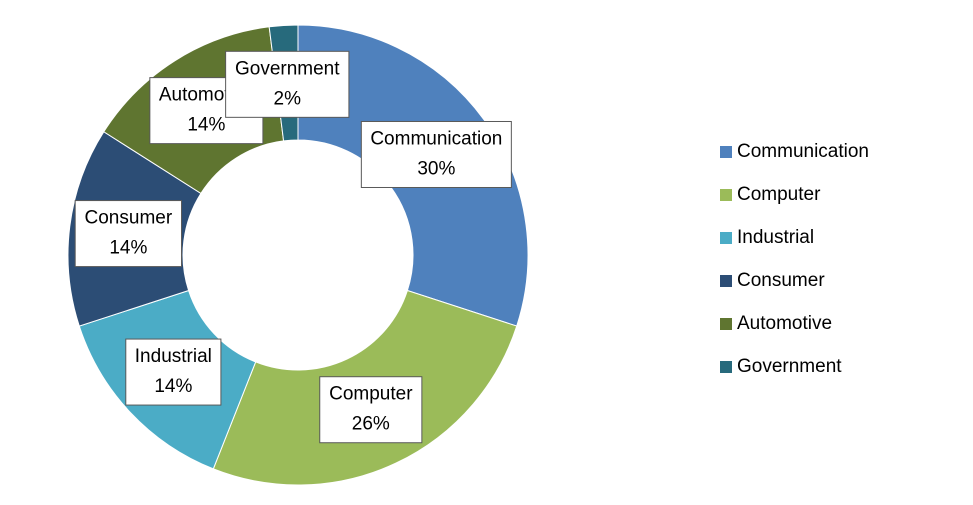 The height and width of the screenshot is (505, 973). I want to click on legend-label: Automotive, so click(784, 323).